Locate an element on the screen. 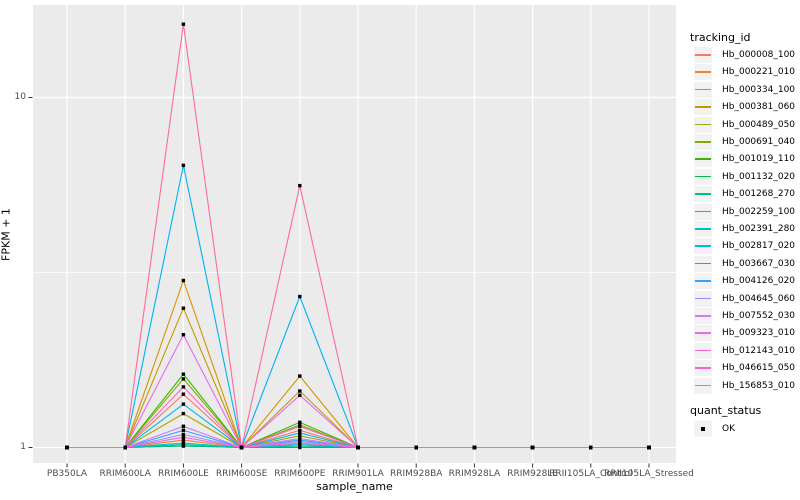 The width and height of the screenshot is (800, 500). legend-item-label: Hb_012143_010 is located at coordinates (759, 350).